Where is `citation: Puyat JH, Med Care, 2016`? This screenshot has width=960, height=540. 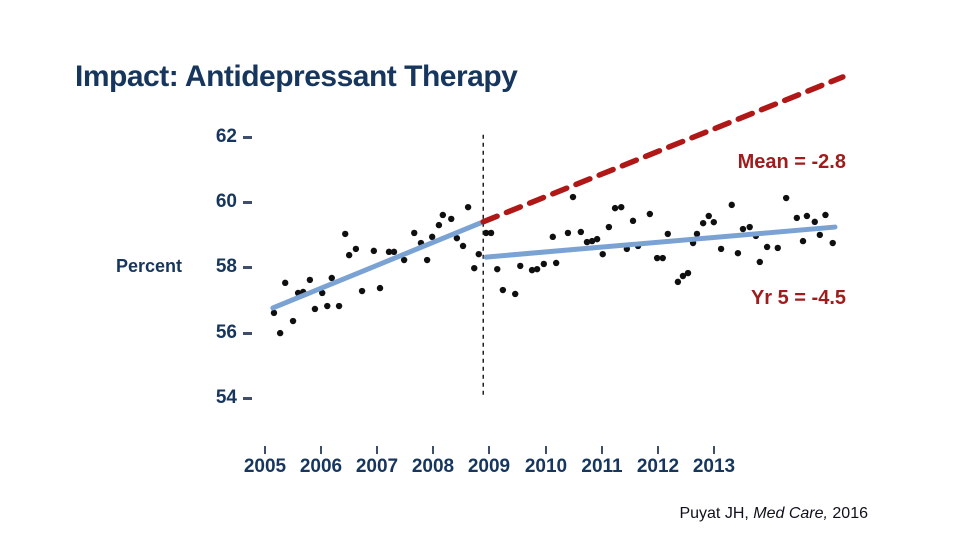
citation: Puyat JH, Med Care, 2016 is located at coordinates (684, 514).